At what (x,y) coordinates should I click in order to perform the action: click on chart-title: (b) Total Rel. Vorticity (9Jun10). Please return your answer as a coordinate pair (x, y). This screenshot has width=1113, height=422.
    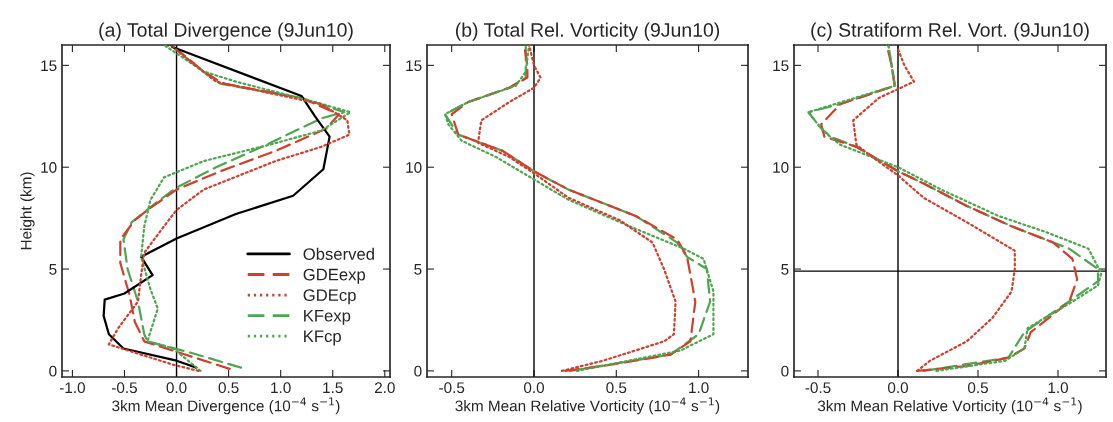
    Looking at the image, I should click on (587, 31).